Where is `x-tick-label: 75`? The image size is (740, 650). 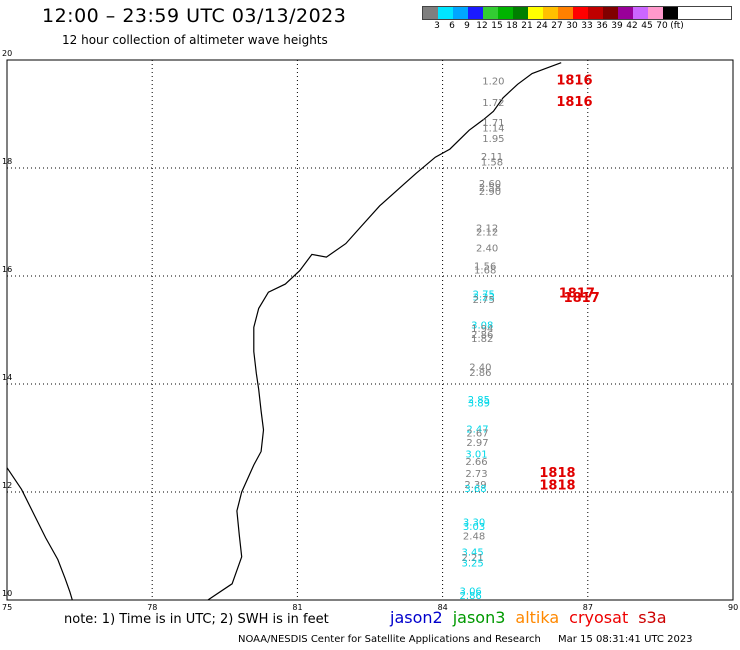
x-tick-label: 75 is located at coordinates (7, 607).